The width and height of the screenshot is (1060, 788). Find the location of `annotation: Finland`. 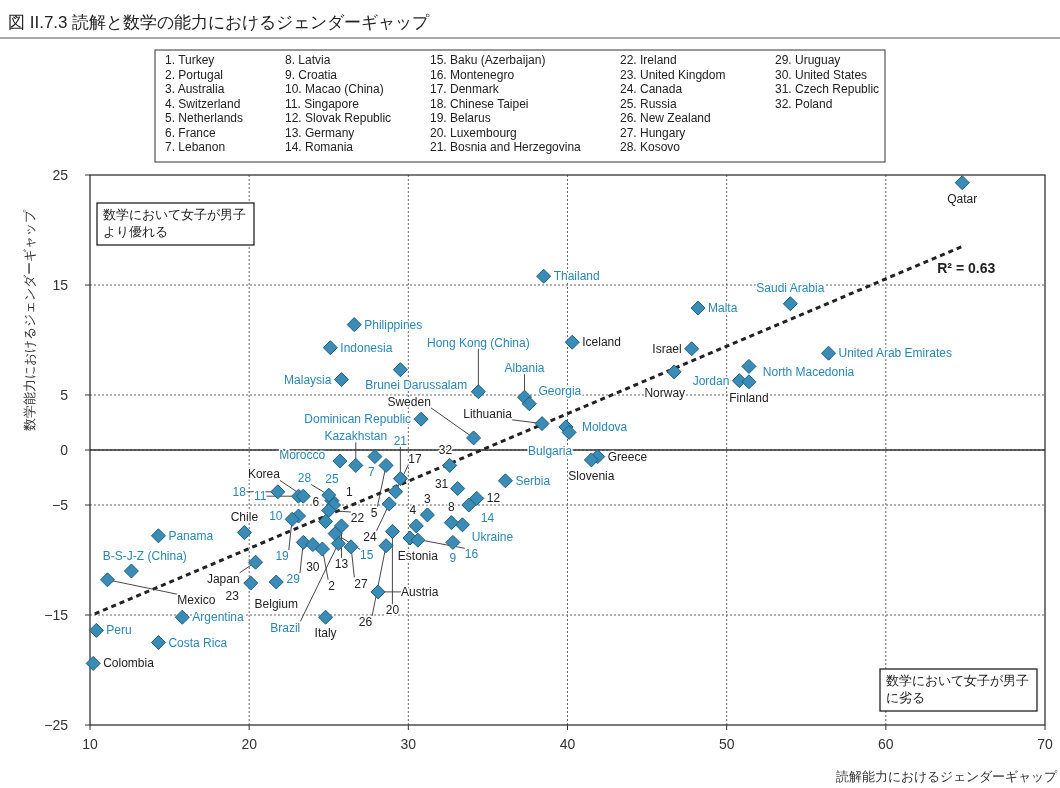

annotation: Finland is located at coordinates (749, 397).